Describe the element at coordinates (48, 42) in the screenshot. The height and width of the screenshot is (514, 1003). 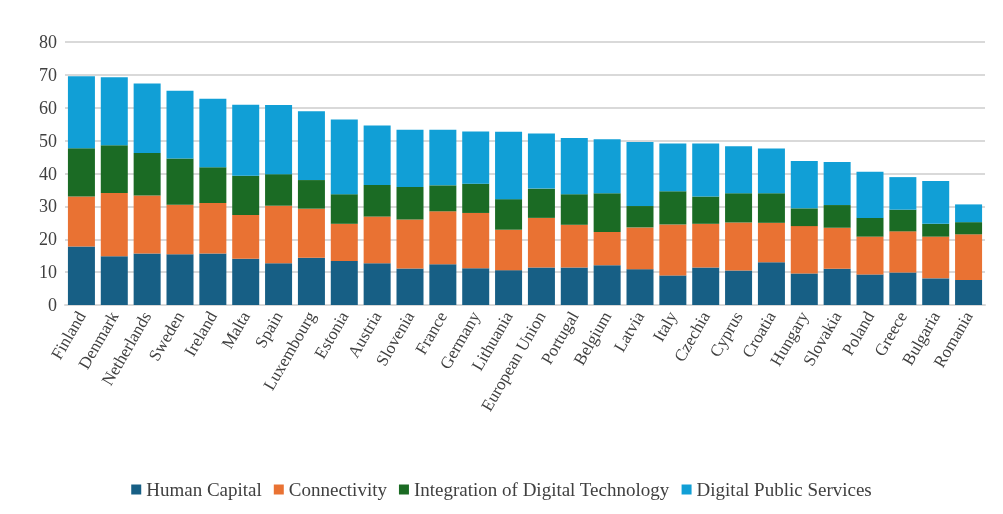
I see `y-tick-label: 80` at that location.